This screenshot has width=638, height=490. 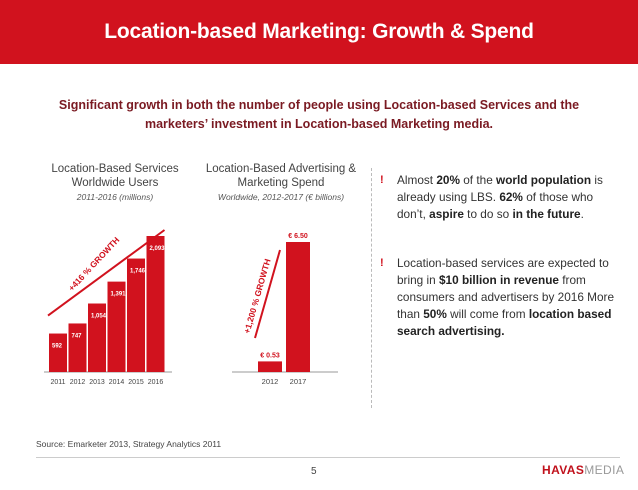 I want to click on left-chart-title: Location-Based Services, so click(x=115, y=169).